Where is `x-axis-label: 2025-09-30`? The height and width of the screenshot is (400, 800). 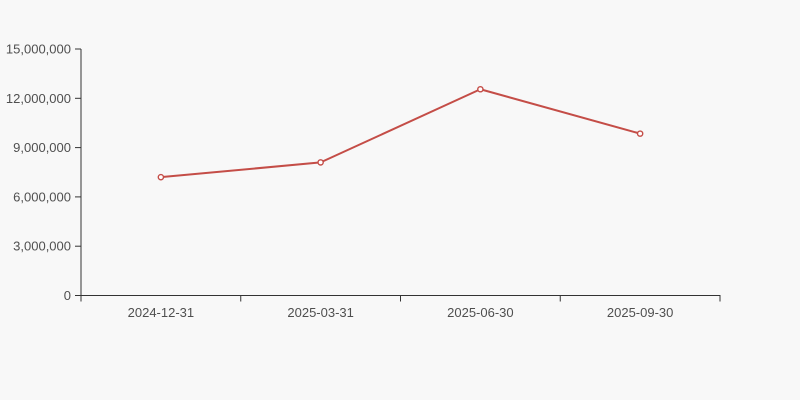 x-axis-label: 2025-09-30 is located at coordinates (640, 312).